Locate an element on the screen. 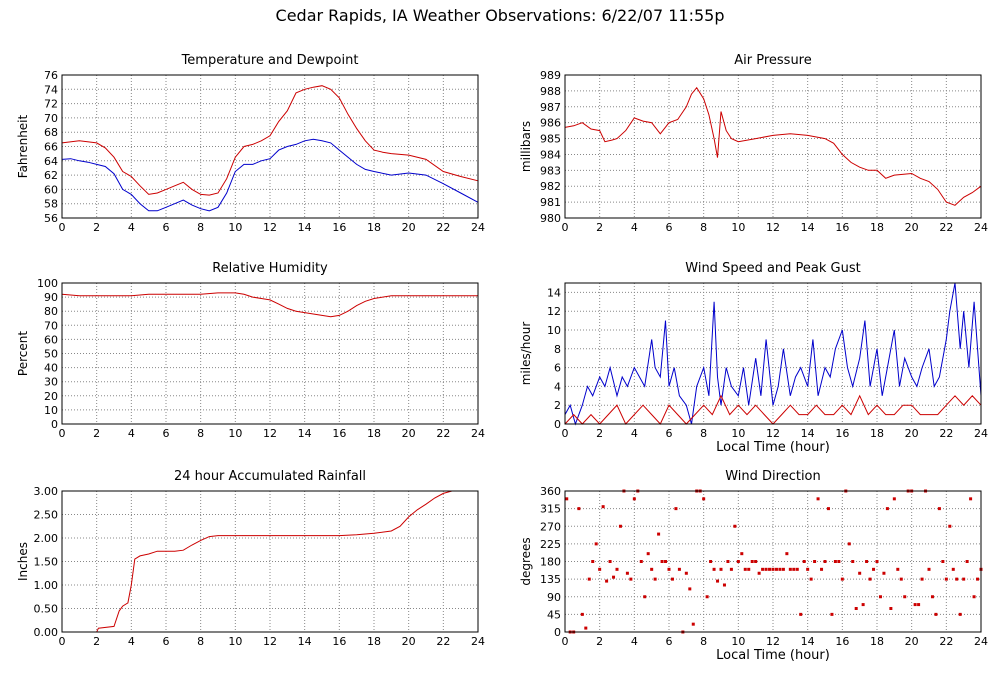  x-tick-label: 0 is located at coordinates (62, 227).